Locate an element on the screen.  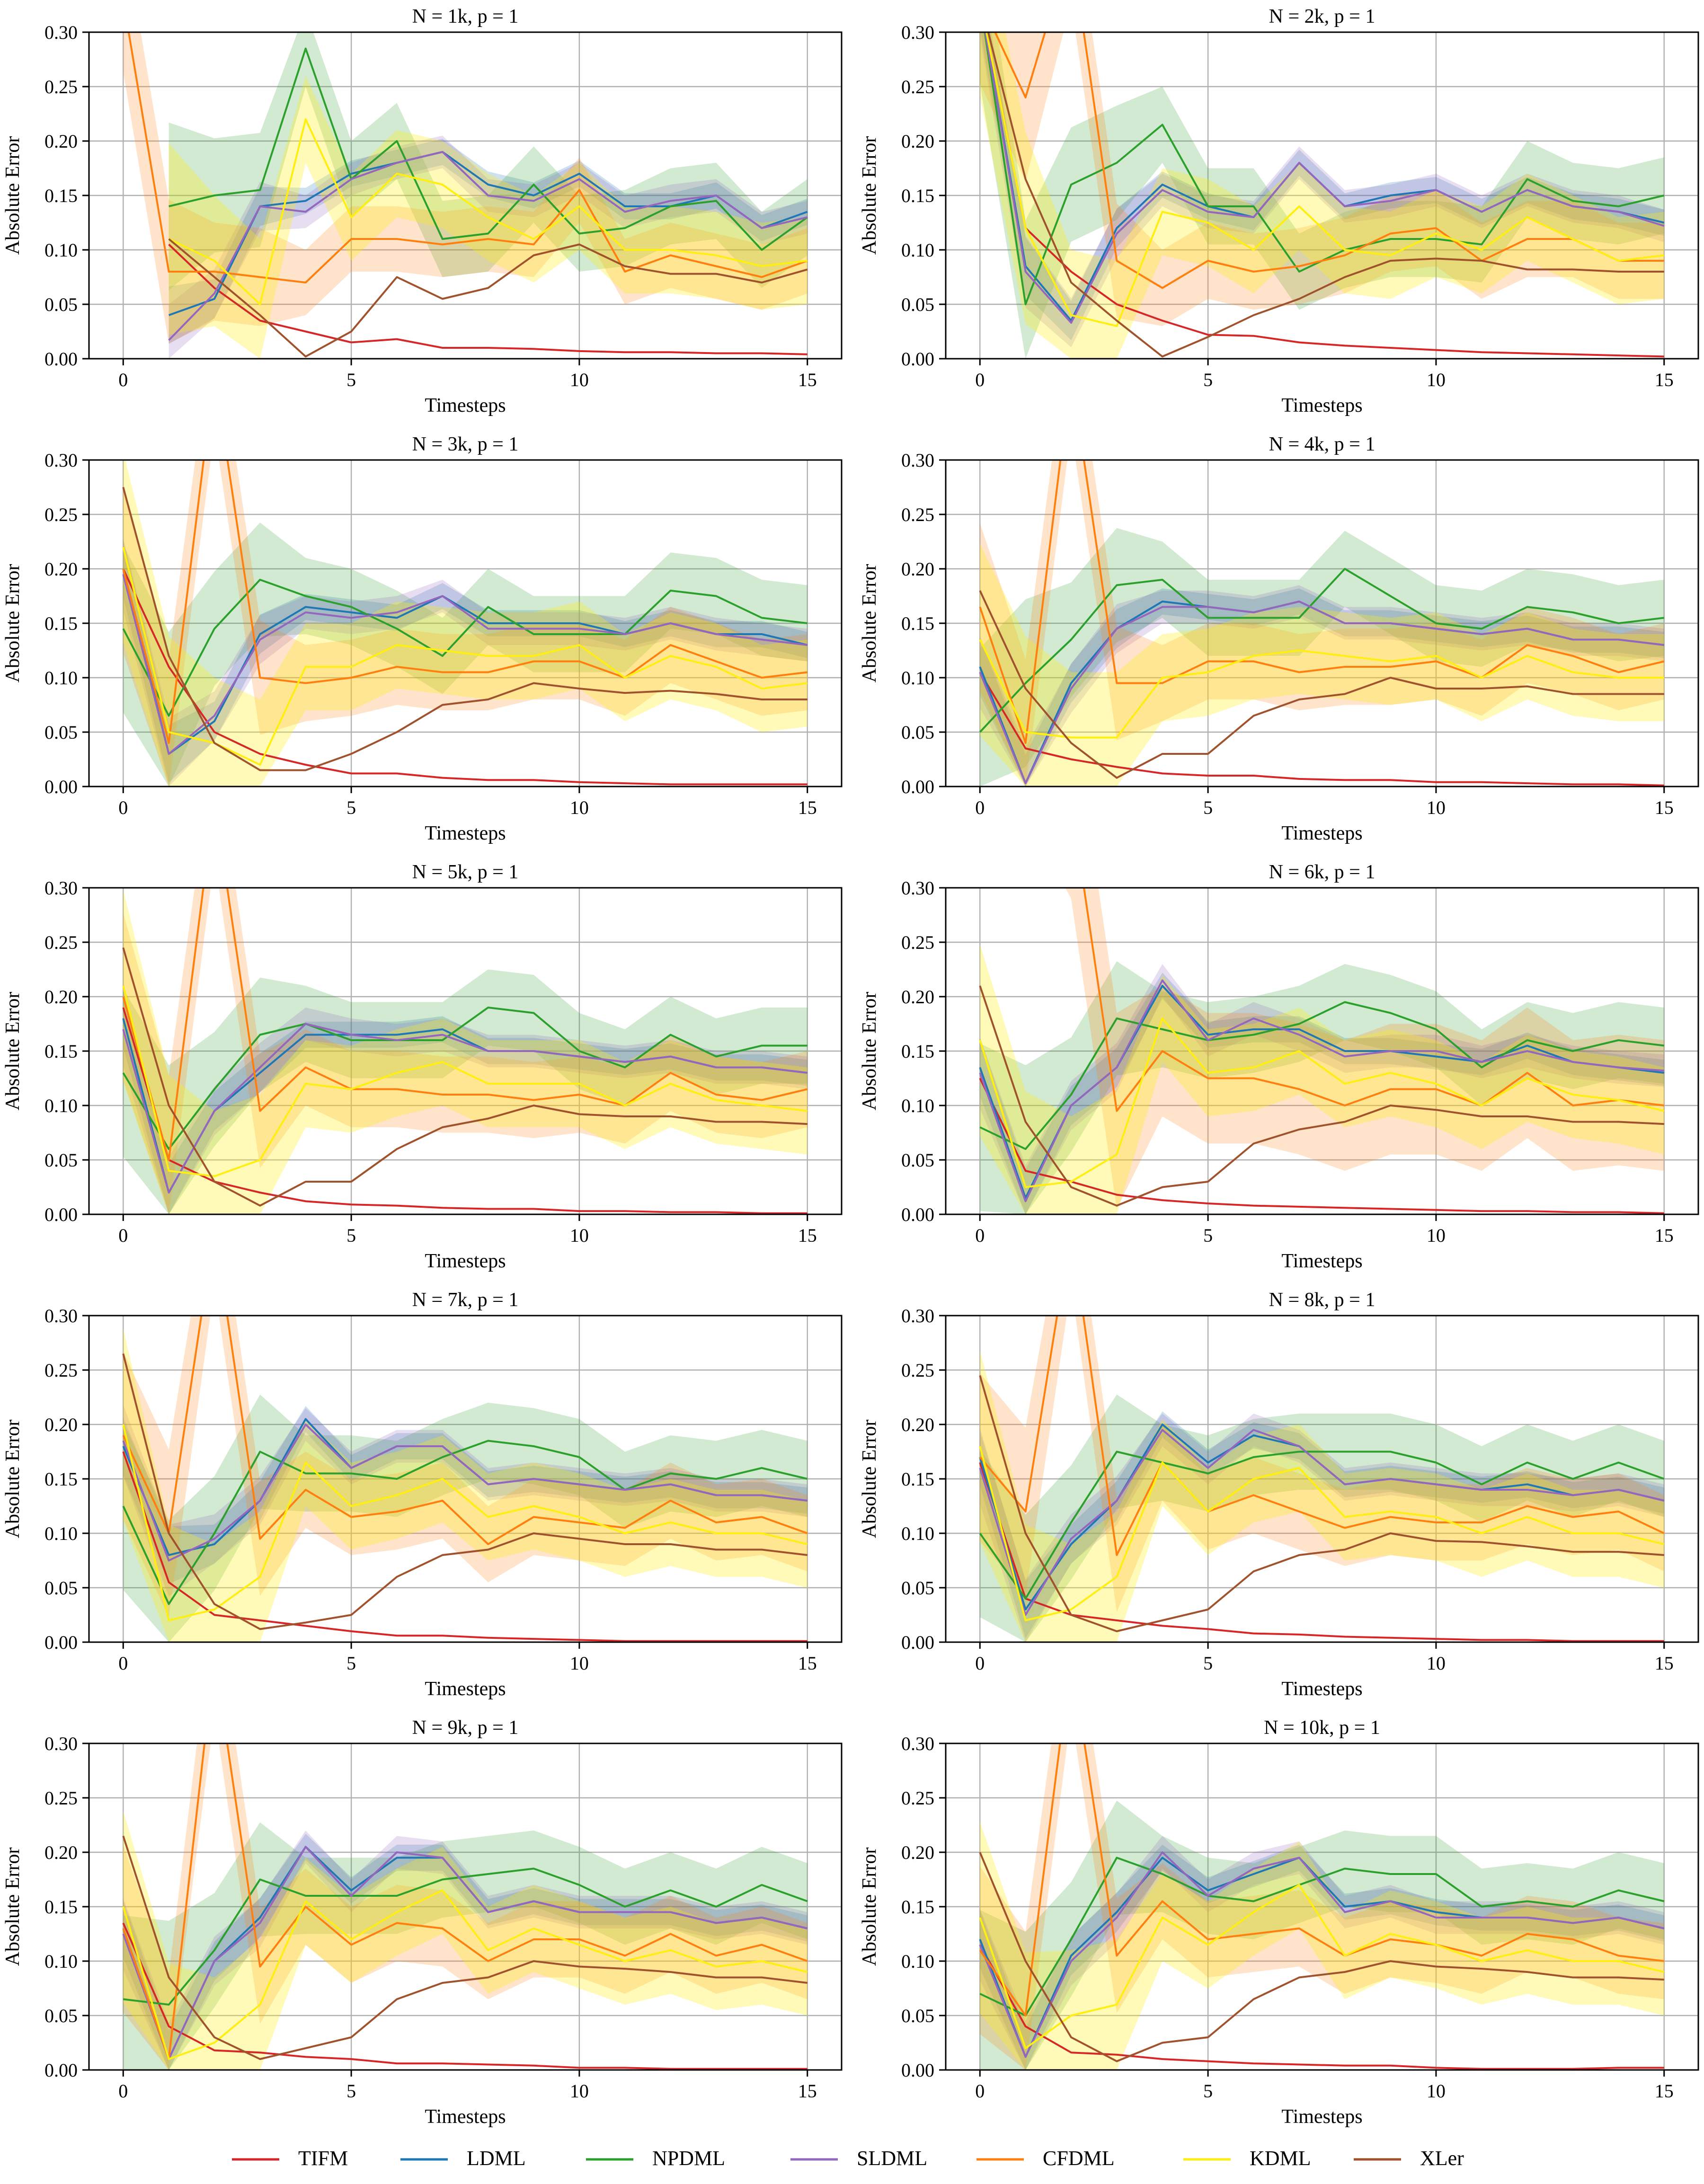
legend-item-xler: XLer is located at coordinates (1409, 2158).